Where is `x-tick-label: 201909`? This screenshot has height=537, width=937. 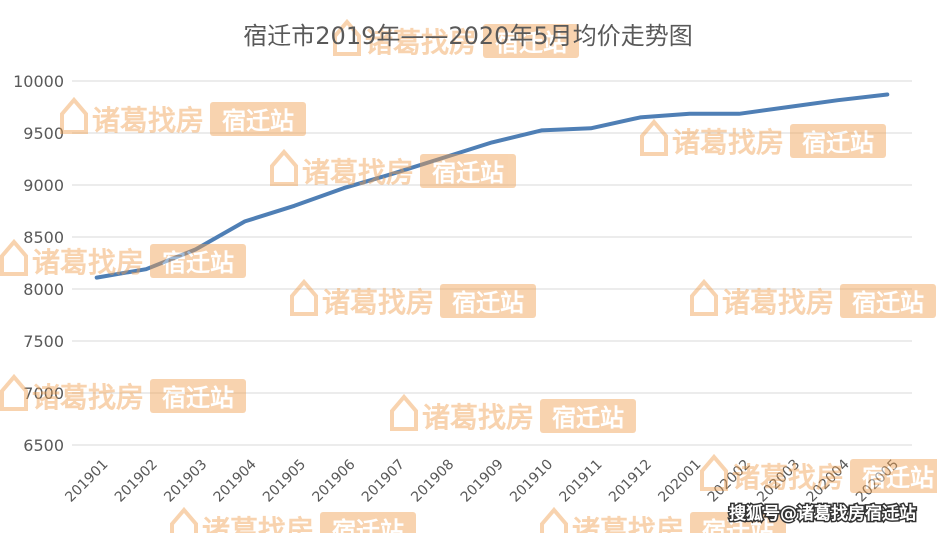 x-tick-label: 201909 is located at coordinates (482, 481).